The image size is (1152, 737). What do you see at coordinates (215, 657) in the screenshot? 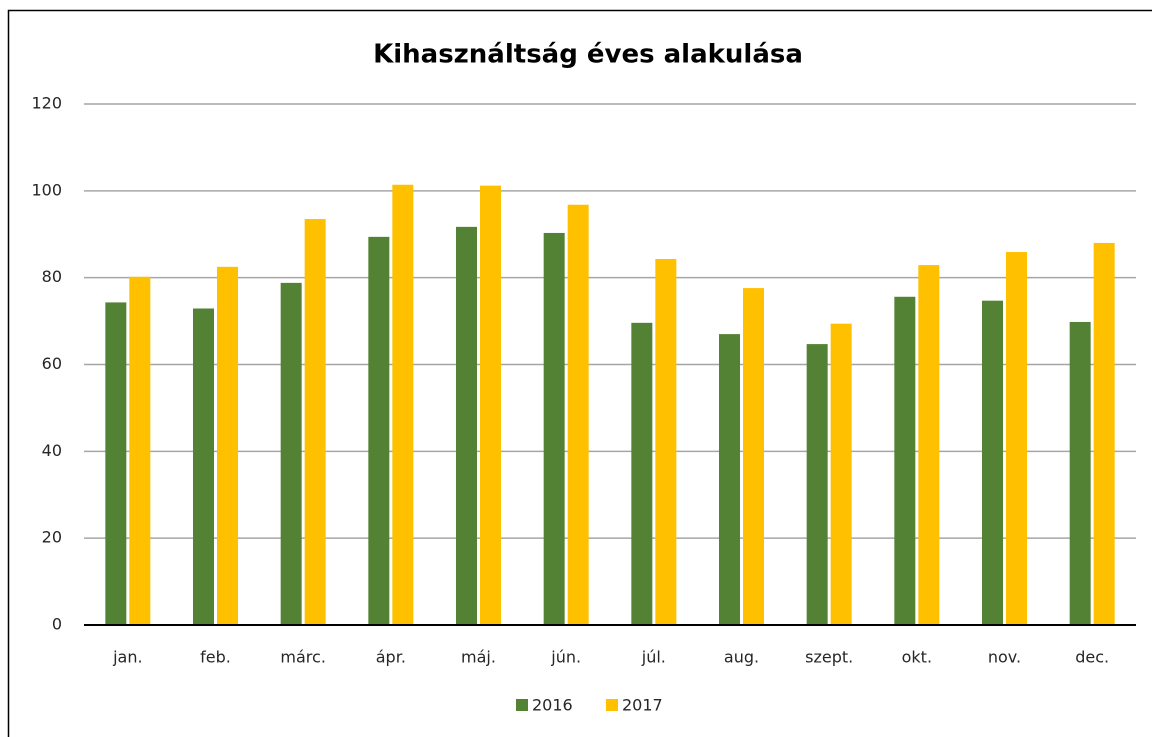
I see `x-tick-label: feb.` at bounding box center [215, 657].